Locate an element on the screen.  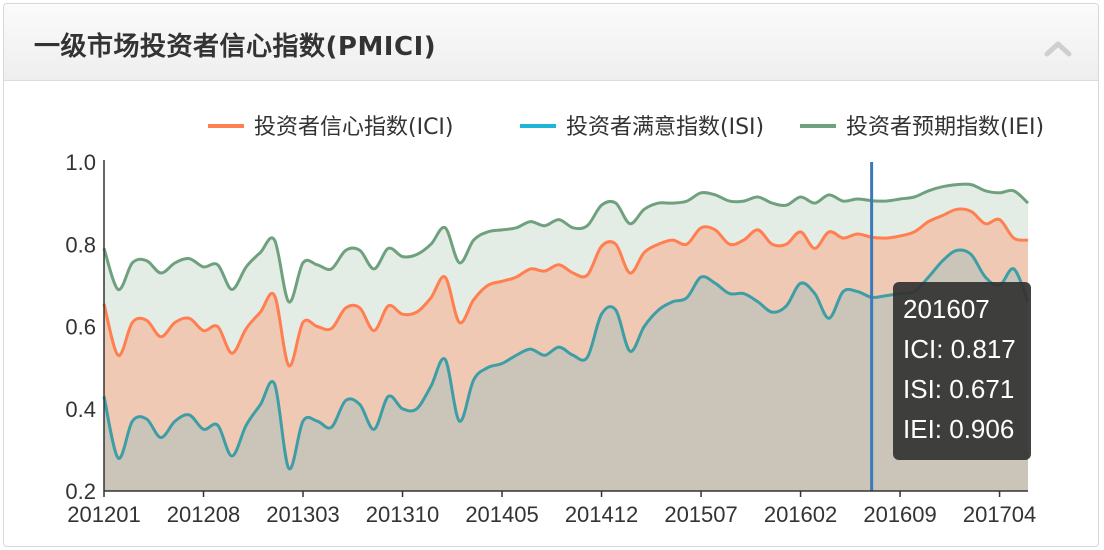
x-tick-label: 201609 is located at coordinates (899, 514).